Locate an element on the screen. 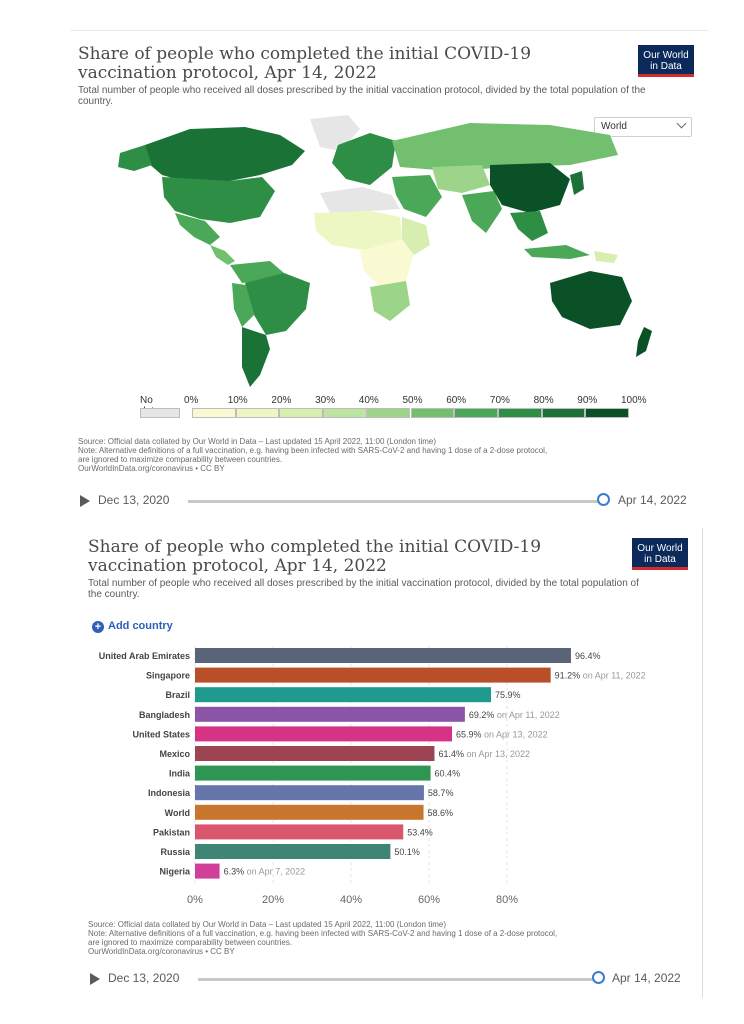 The width and height of the screenshot is (744, 1024). map-region-japan is located at coordinates (577, 183).